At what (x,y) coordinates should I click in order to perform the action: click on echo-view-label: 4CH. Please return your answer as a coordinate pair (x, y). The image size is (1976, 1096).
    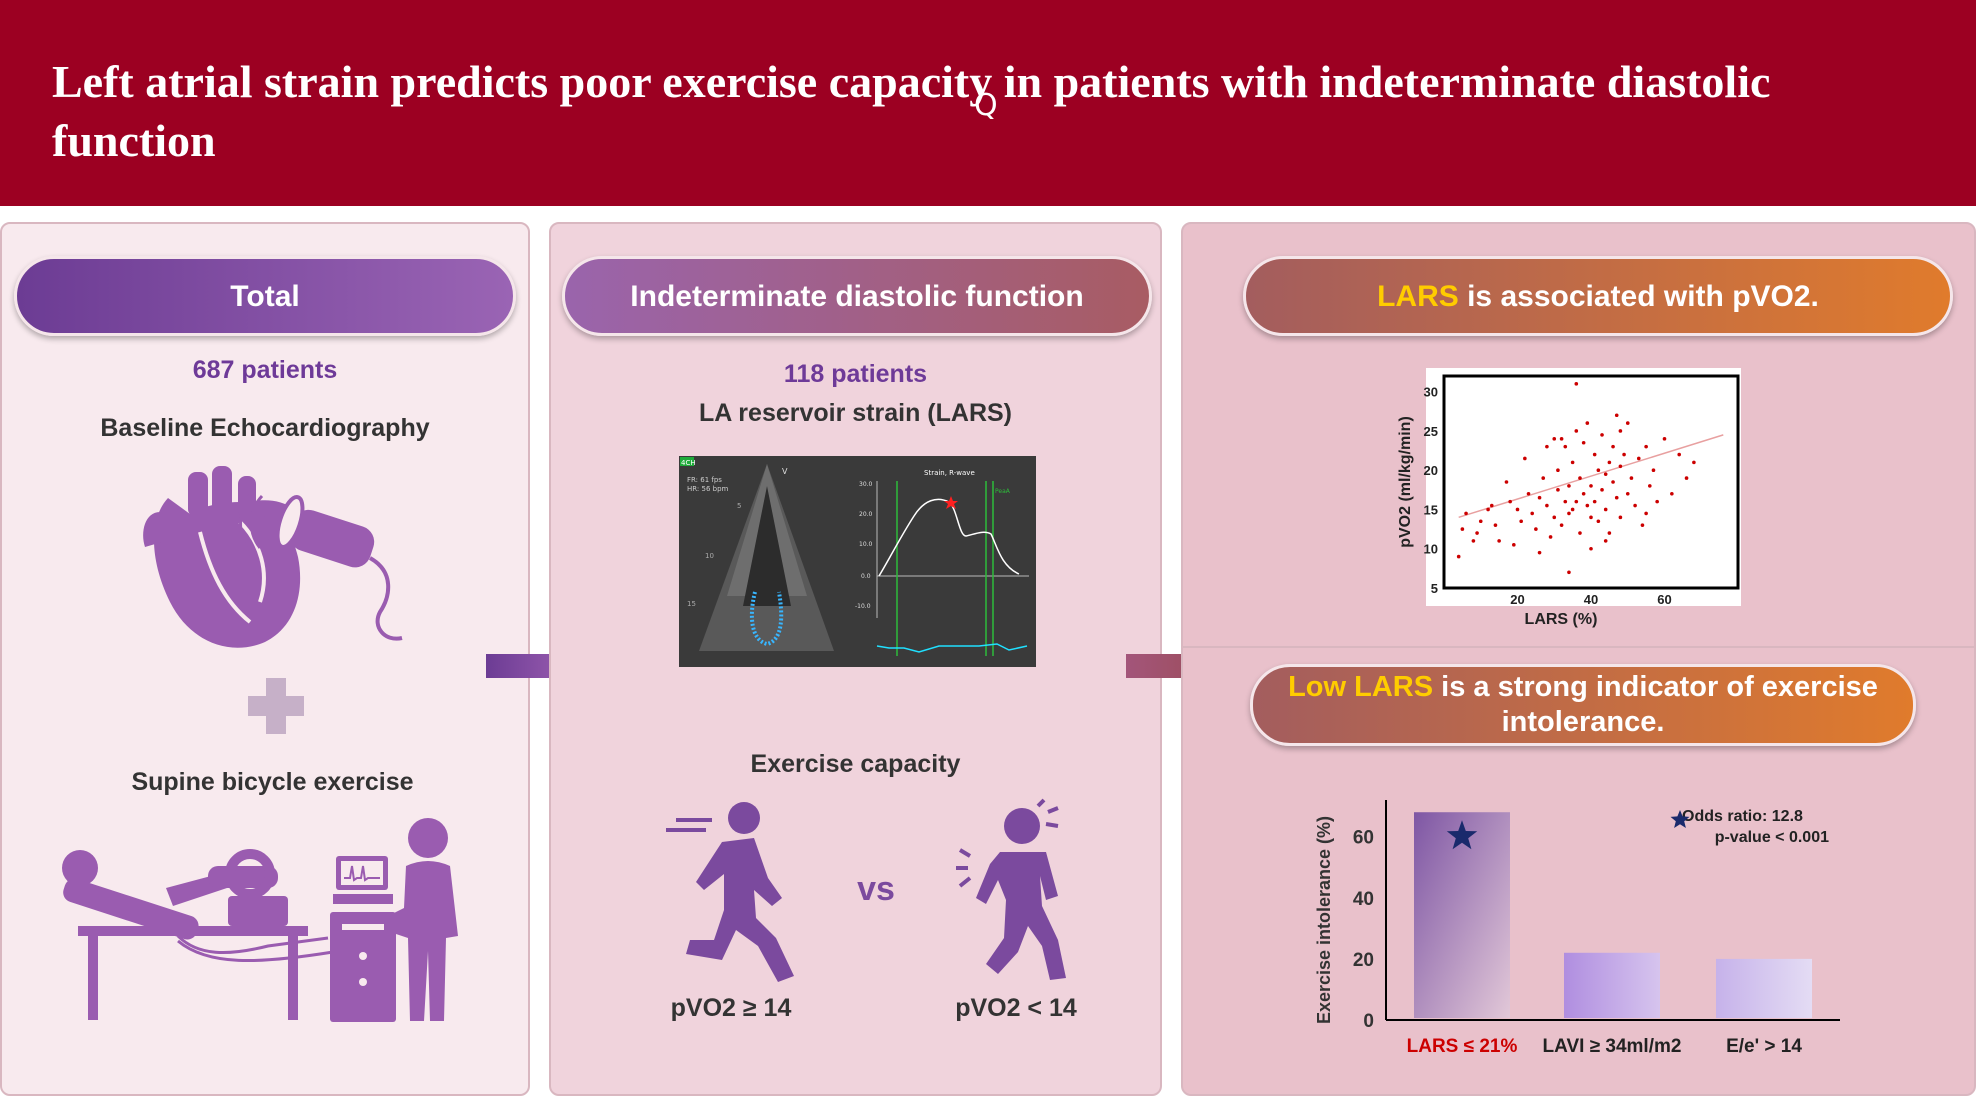
    Looking at the image, I should click on (688, 463).